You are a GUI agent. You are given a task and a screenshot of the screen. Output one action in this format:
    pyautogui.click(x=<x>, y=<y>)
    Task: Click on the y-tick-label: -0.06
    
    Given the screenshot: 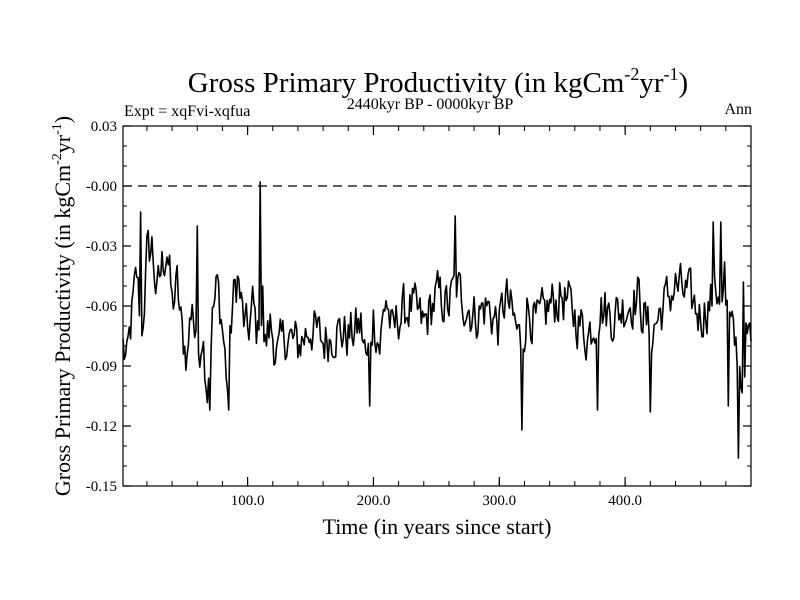 What is the action you would take?
    pyautogui.click(x=102, y=307)
    